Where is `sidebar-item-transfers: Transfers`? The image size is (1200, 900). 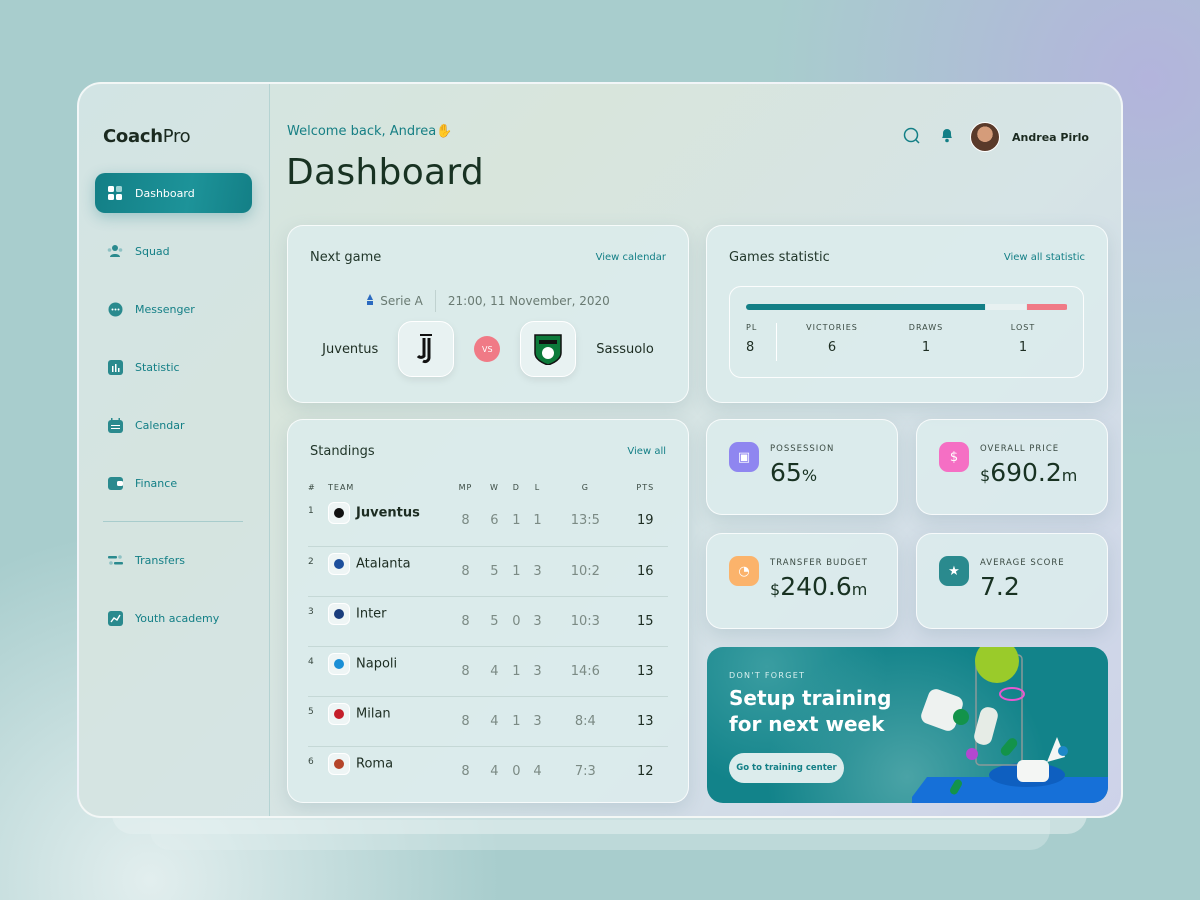 sidebar-item-transfers: Transfers is located at coordinates (173, 560).